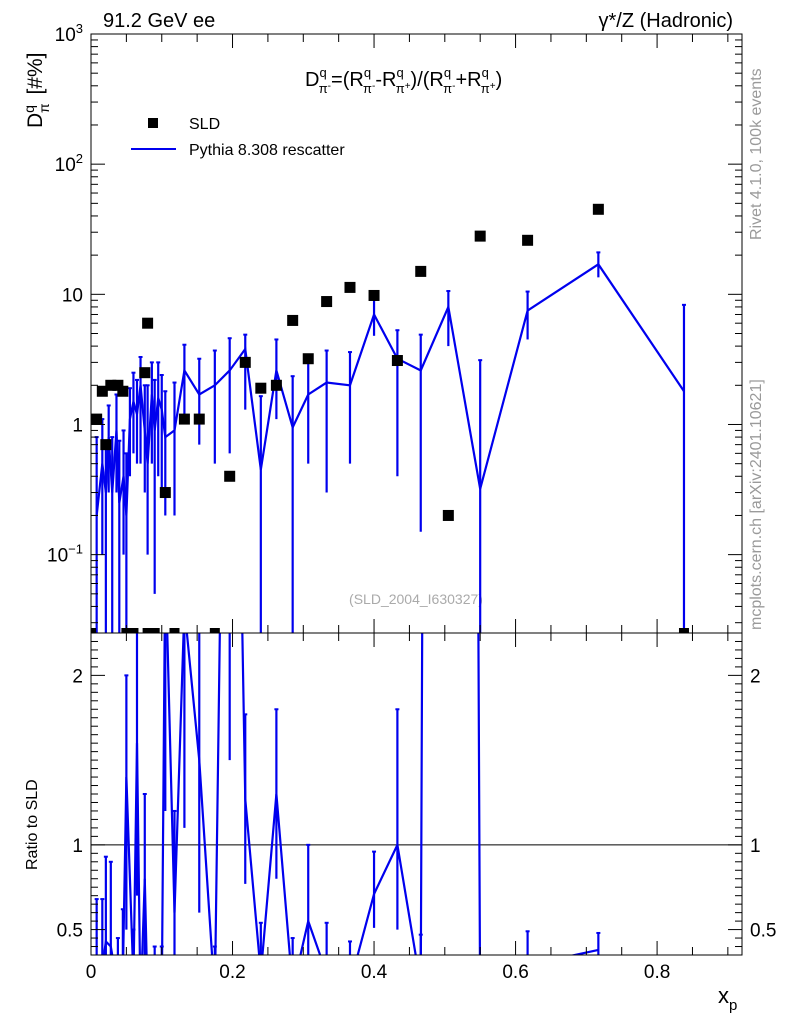 Image resolution: width=786 pixels, height=1029 pixels. I want to click on x-tick-label: 0.8, so click(657, 972).